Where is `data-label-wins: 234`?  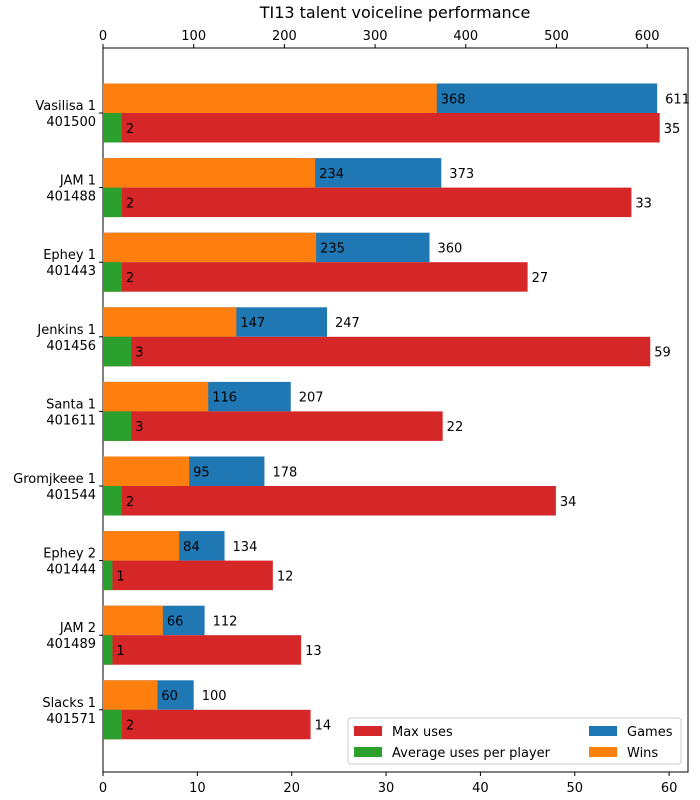 data-label-wins: 234 is located at coordinates (331, 174).